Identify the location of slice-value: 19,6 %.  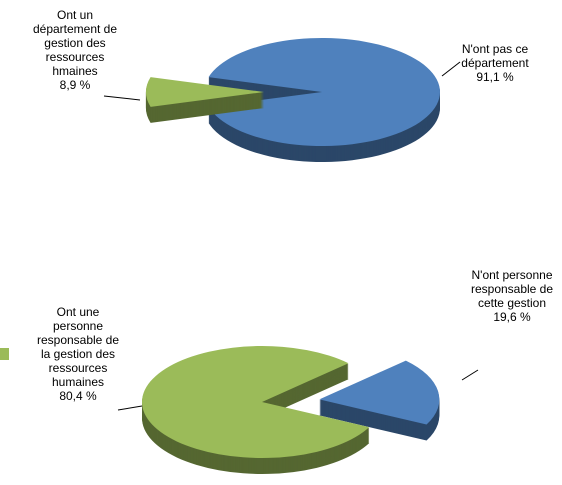
(512, 317).